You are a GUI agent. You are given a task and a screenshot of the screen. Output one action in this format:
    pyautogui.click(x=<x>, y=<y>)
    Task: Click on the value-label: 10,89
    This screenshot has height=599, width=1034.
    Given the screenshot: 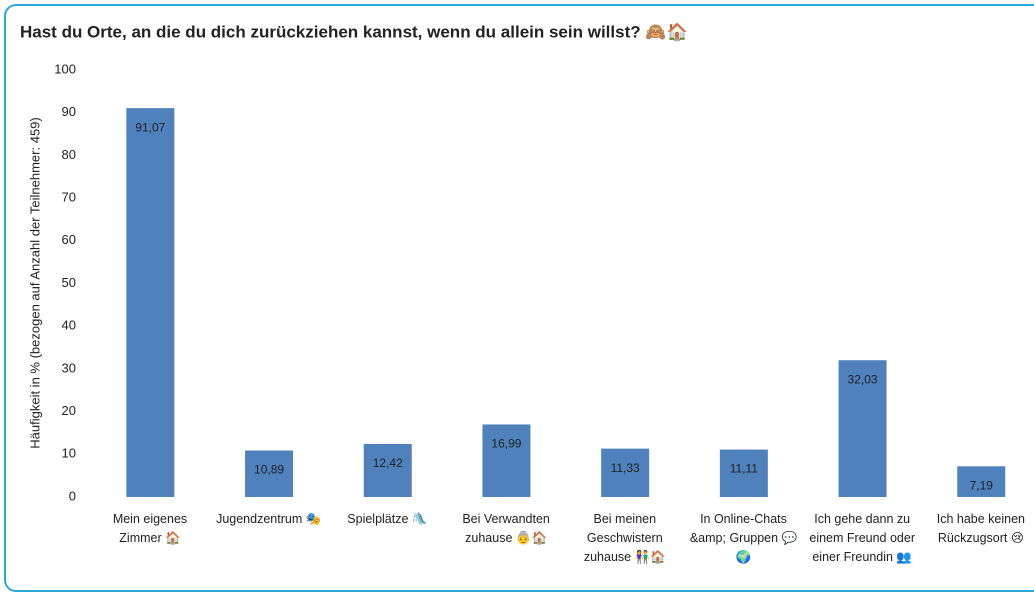 What is the action you would take?
    pyautogui.click(x=269, y=470)
    